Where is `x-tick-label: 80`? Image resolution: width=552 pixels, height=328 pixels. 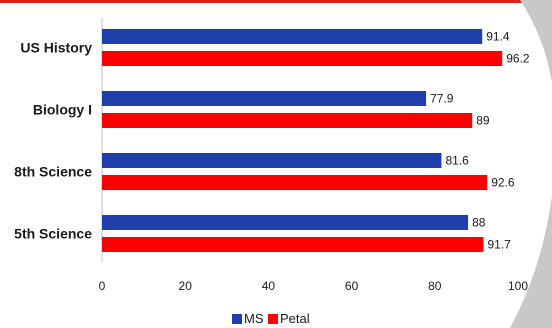
x-tick-label: 80 is located at coordinates (435, 286).